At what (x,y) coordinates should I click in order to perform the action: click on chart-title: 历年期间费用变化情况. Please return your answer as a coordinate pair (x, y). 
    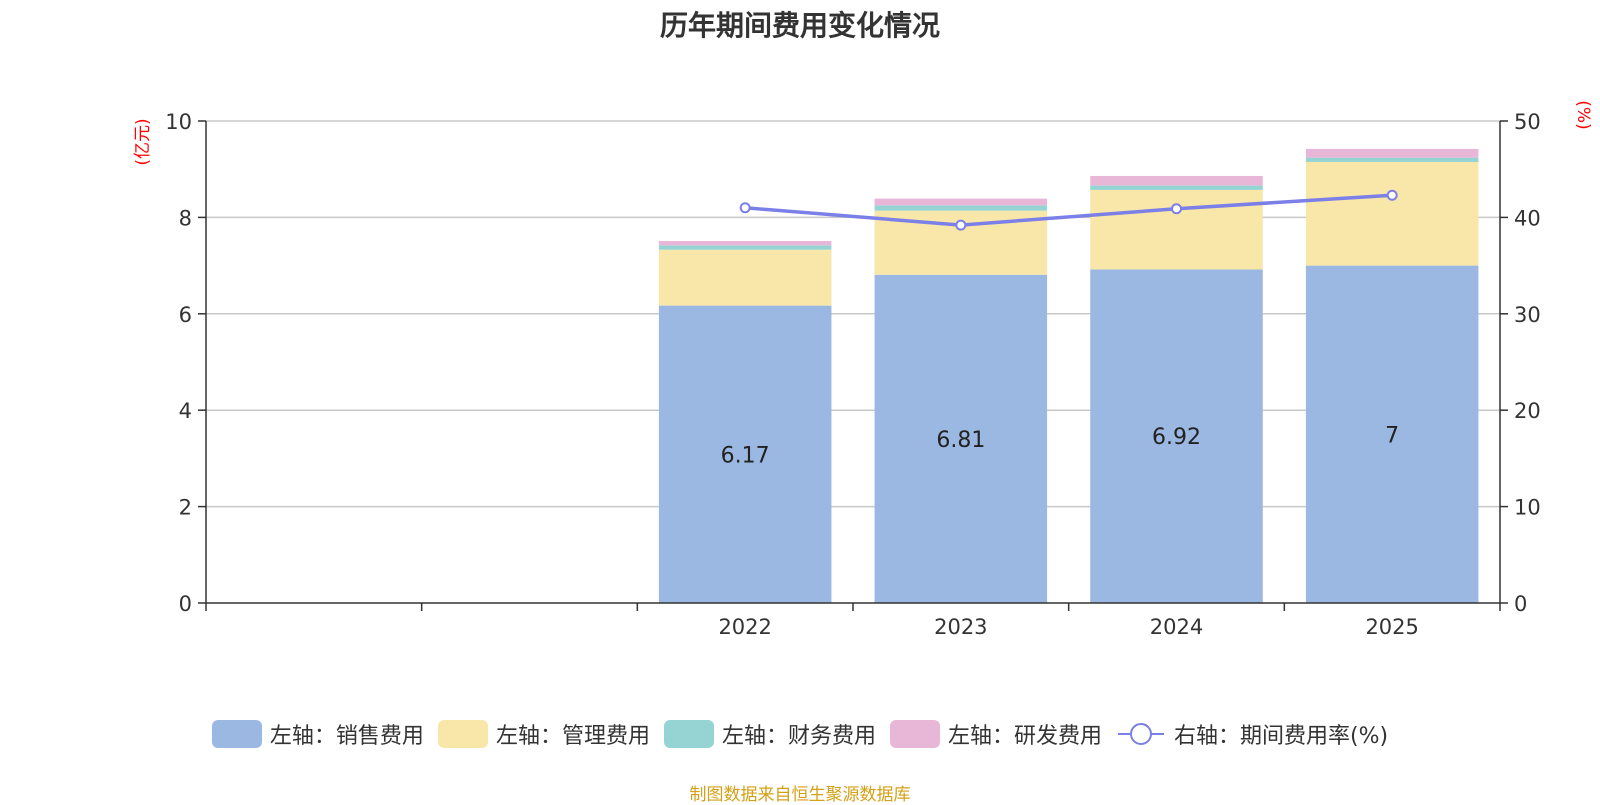
    Looking at the image, I should click on (799, 25).